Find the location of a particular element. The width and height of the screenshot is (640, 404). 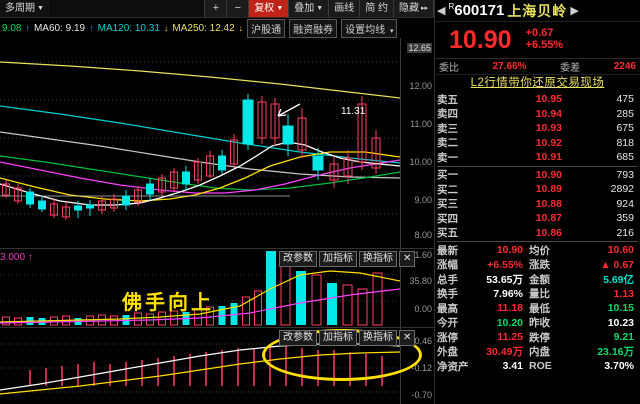

hide-button: 隐藏 ▸▸ is located at coordinates (413, 8).